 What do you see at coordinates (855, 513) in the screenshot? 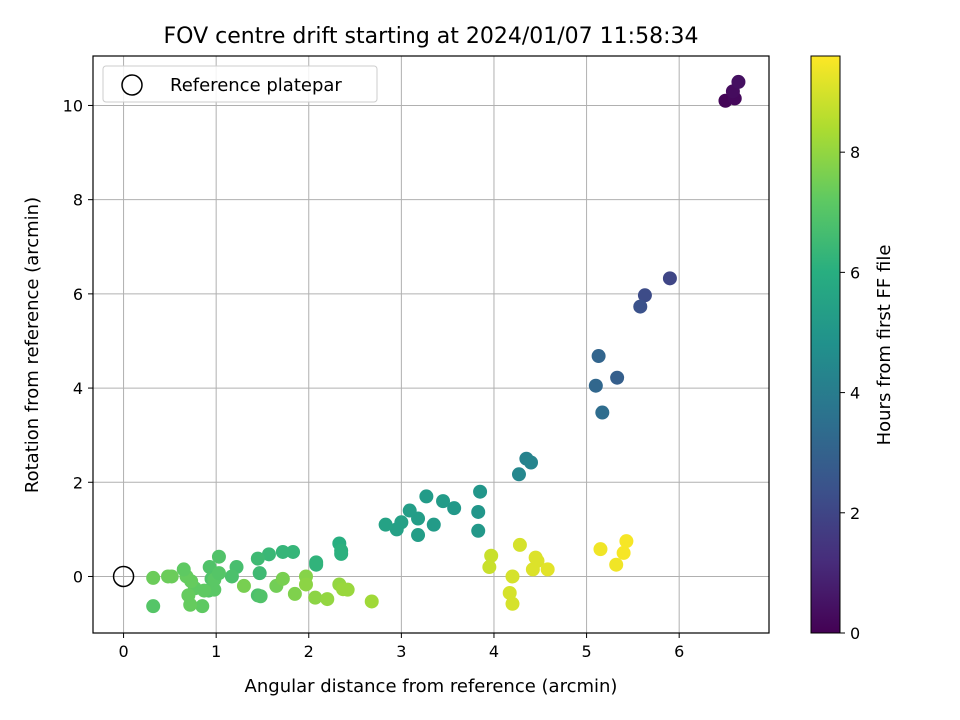
I see `colorbar-tick-label: 2` at bounding box center [855, 513].